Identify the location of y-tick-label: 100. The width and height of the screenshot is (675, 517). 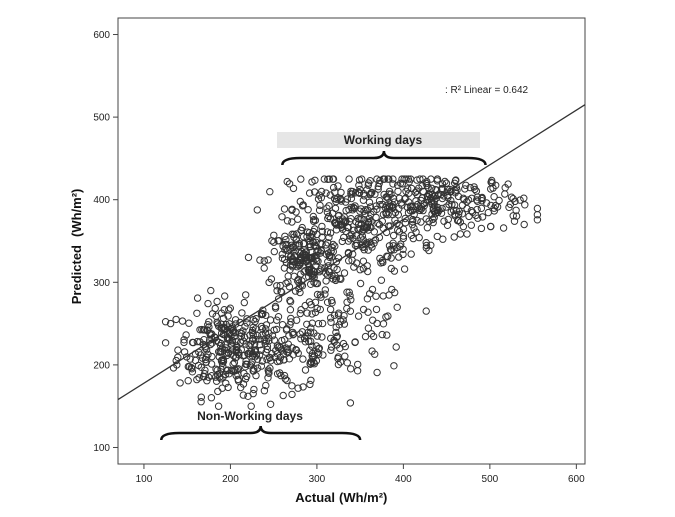
(101, 448).